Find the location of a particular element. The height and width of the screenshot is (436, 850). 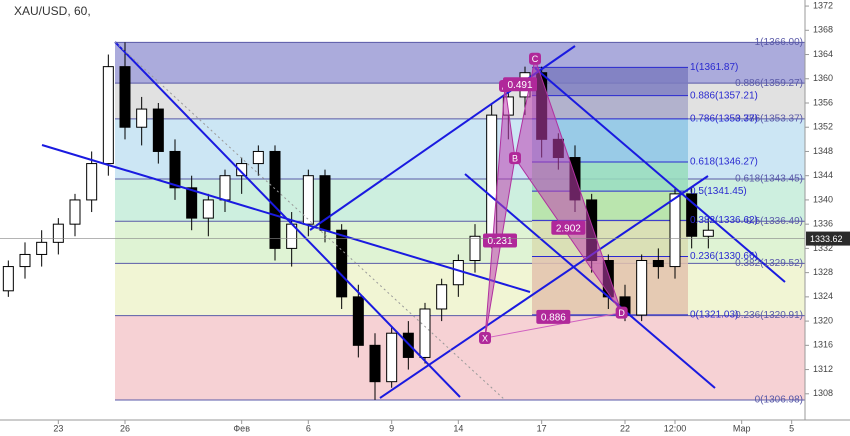

pattern-bcd is located at coordinates (568, 184).